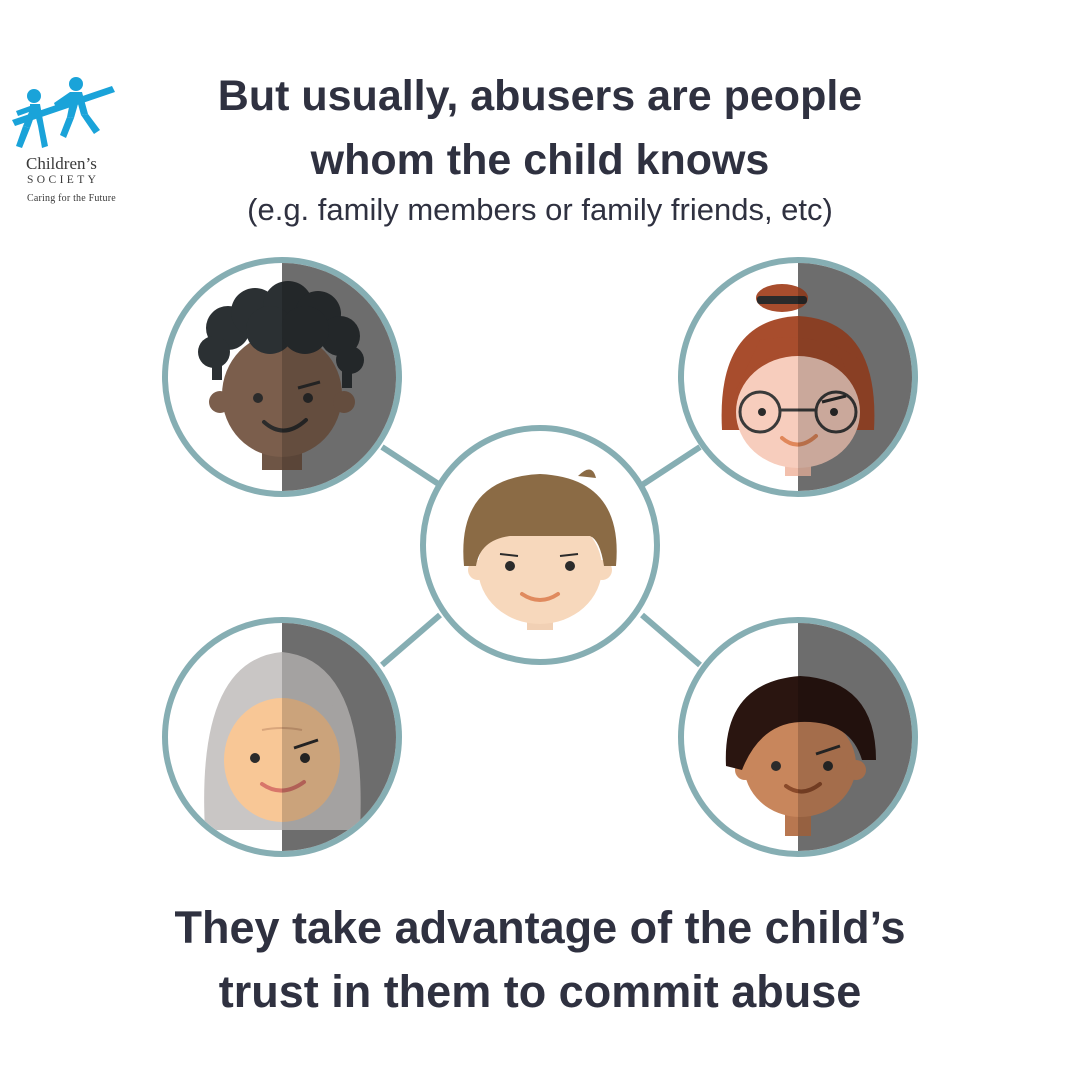 This screenshot has width=1080, height=1080. Describe the element at coordinates (63, 180) in the screenshot. I see `logo-society: SOCIETY` at that location.